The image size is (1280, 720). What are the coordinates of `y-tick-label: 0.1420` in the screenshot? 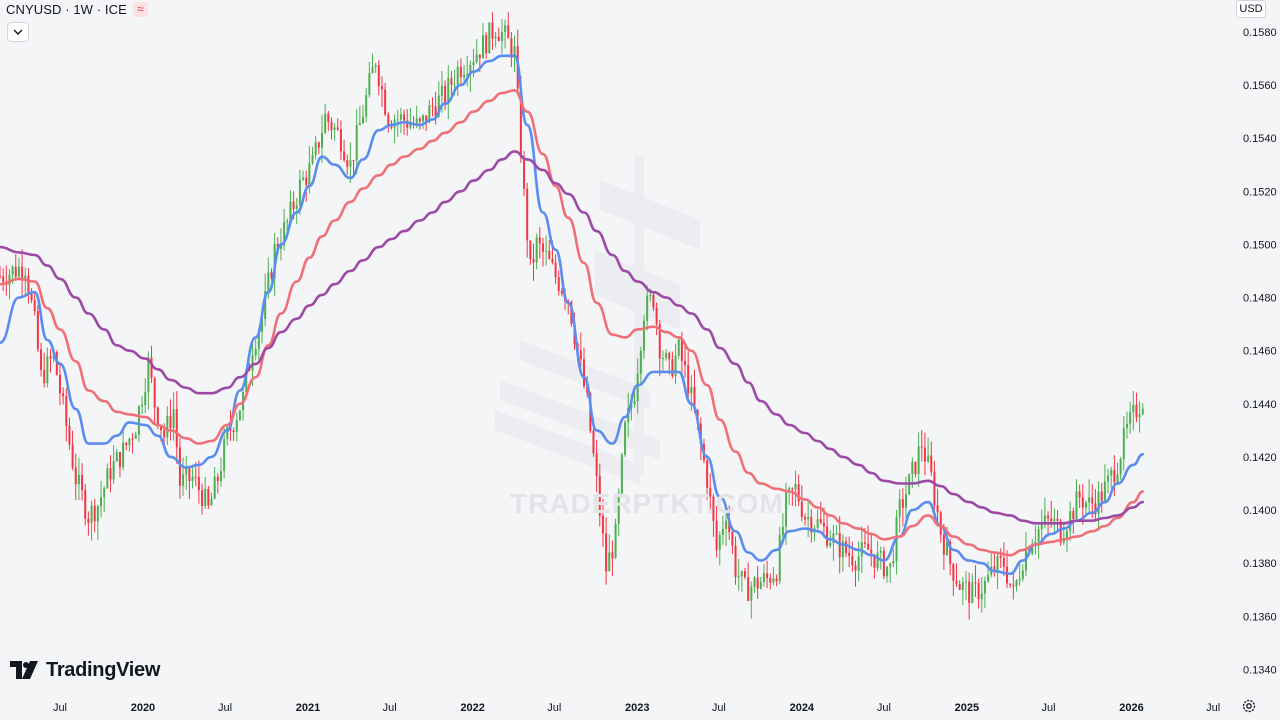 It's located at (1260, 458).